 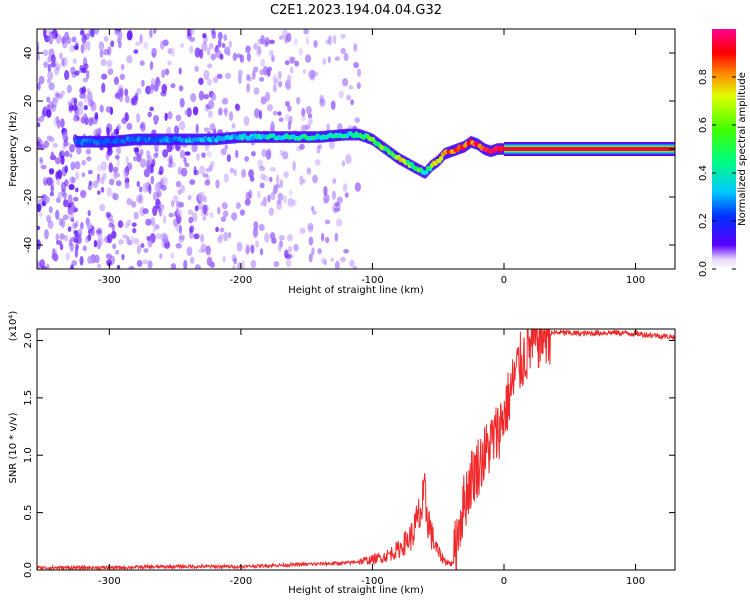 What do you see at coordinates (504, 280) in the screenshot?
I see `x-tick-label: 0` at bounding box center [504, 280].